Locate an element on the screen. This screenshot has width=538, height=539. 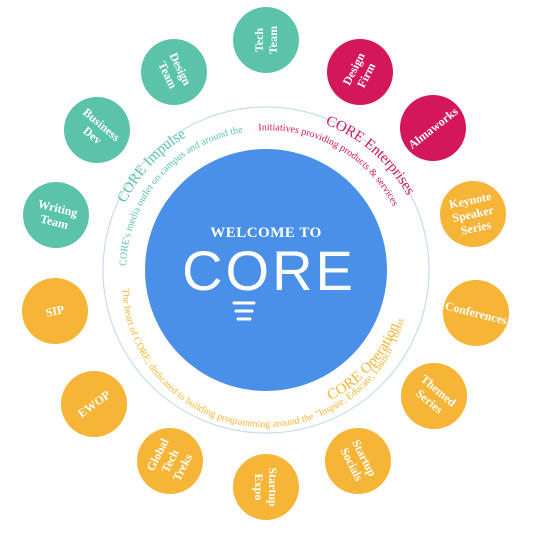
center-core-logo: CORE is located at coordinates (269, 270).